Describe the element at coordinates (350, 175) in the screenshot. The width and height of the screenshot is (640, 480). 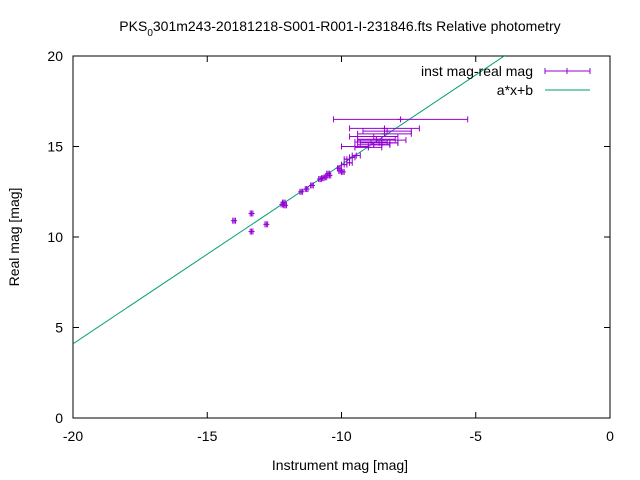
I see `data-points` at that location.